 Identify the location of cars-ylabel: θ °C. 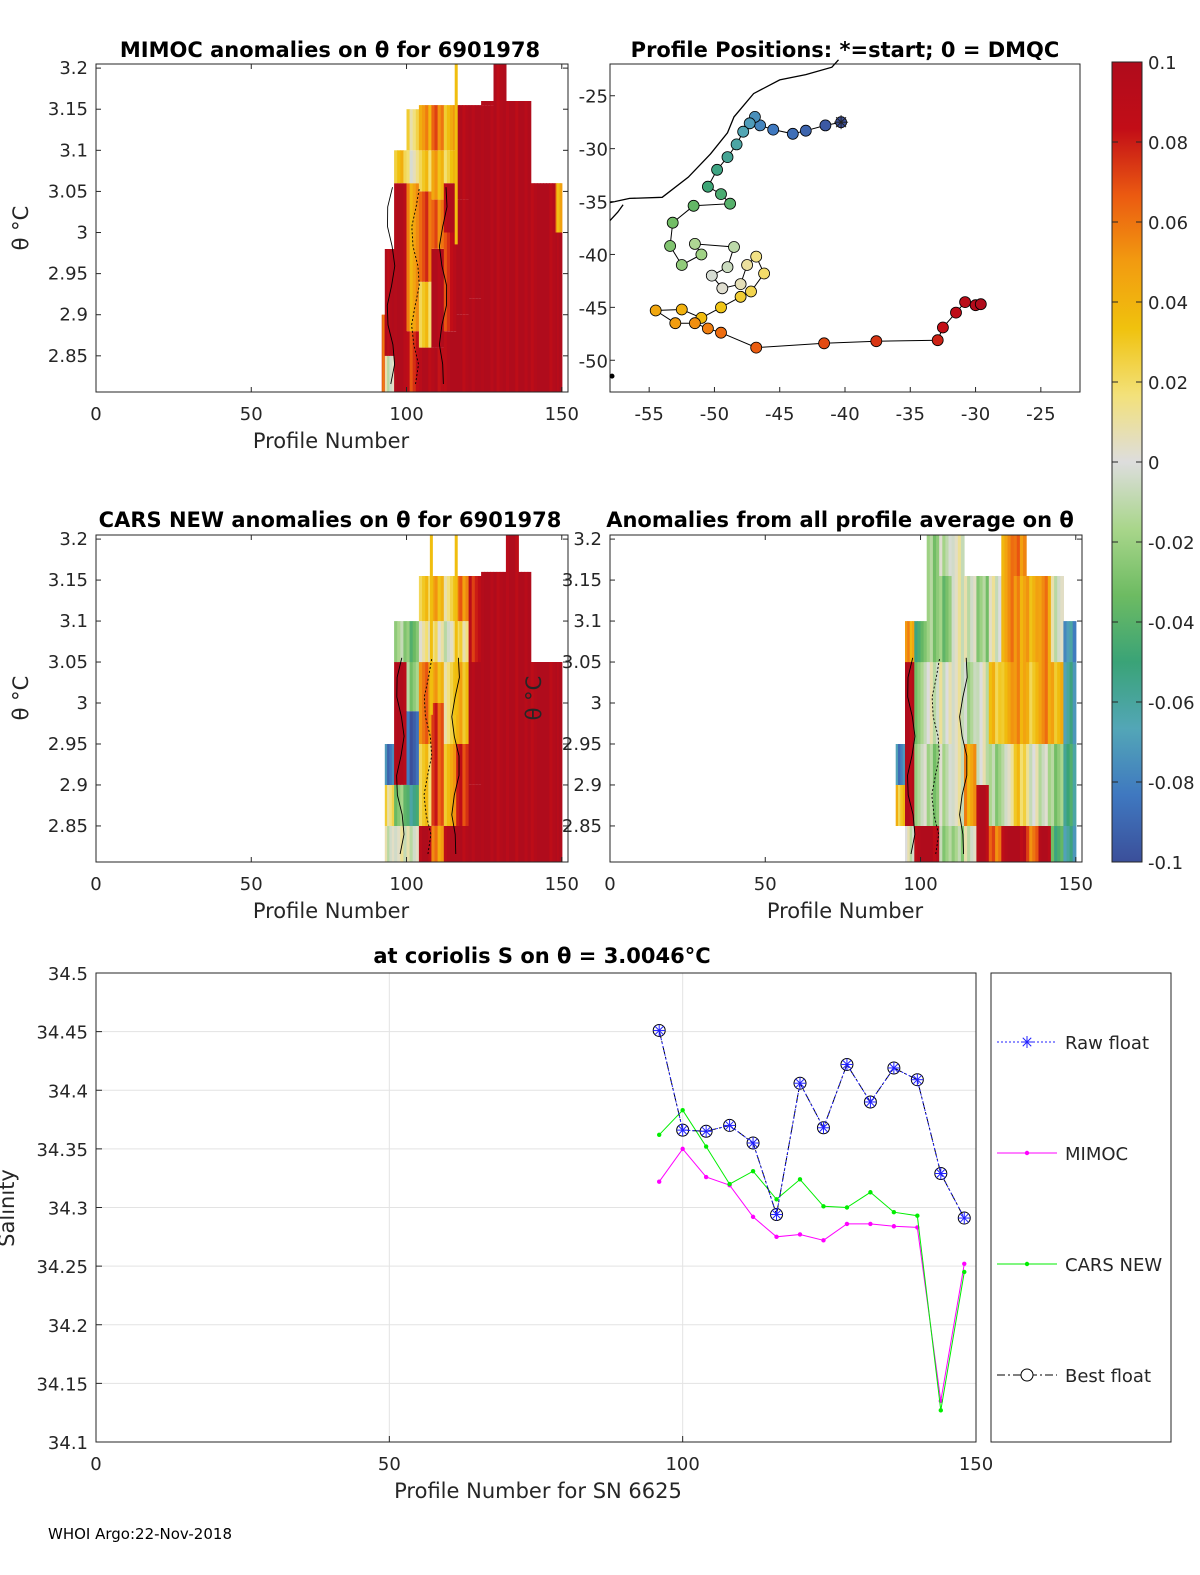
(21, 698).